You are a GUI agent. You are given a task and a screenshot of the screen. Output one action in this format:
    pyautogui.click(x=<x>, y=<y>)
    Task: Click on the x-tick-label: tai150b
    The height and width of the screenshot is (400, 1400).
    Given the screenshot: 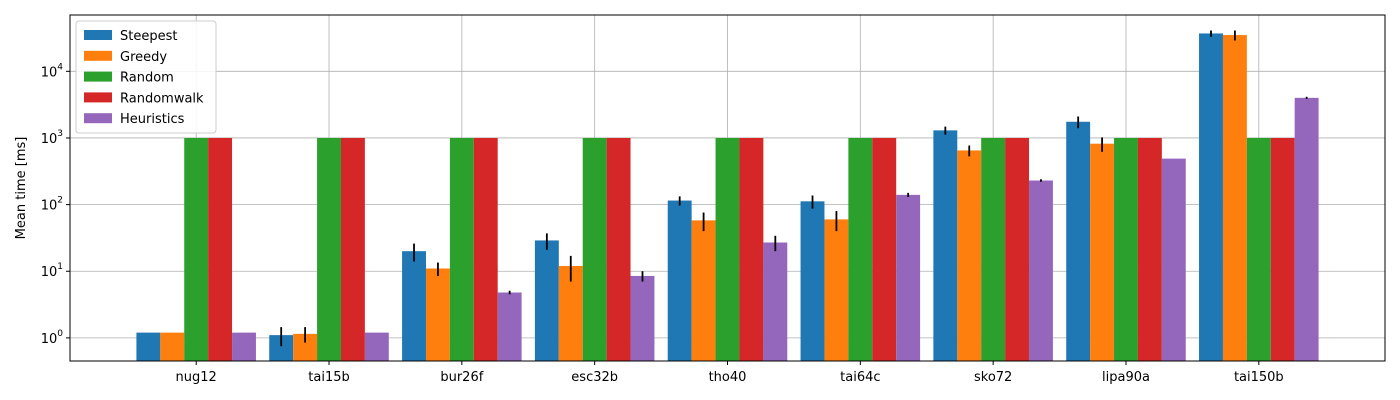 What is the action you would take?
    pyautogui.click(x=1259, y=377)
    